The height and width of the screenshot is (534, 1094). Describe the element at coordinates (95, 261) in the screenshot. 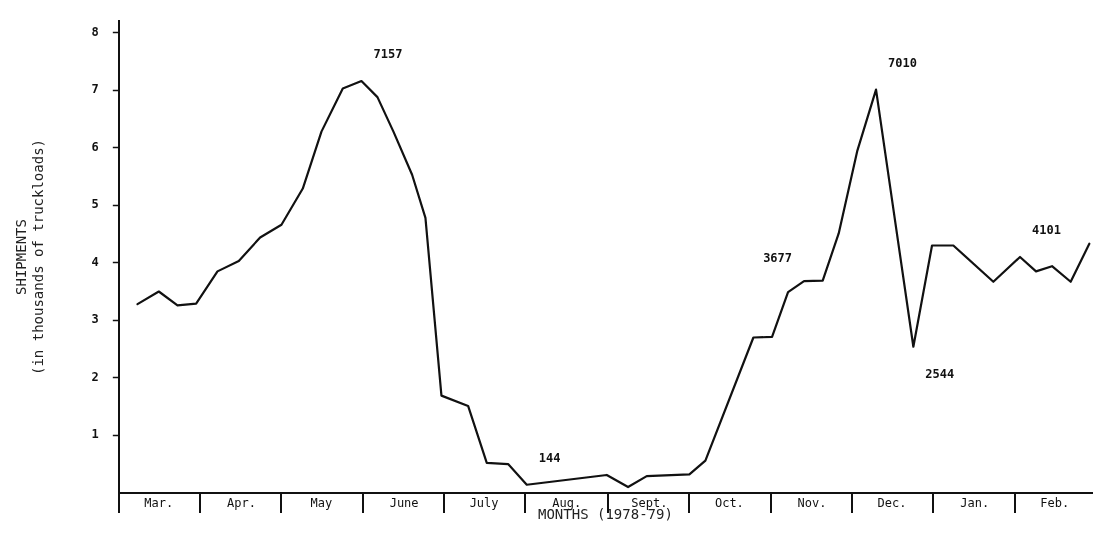

I see `y-tick-label: 4` at that location.